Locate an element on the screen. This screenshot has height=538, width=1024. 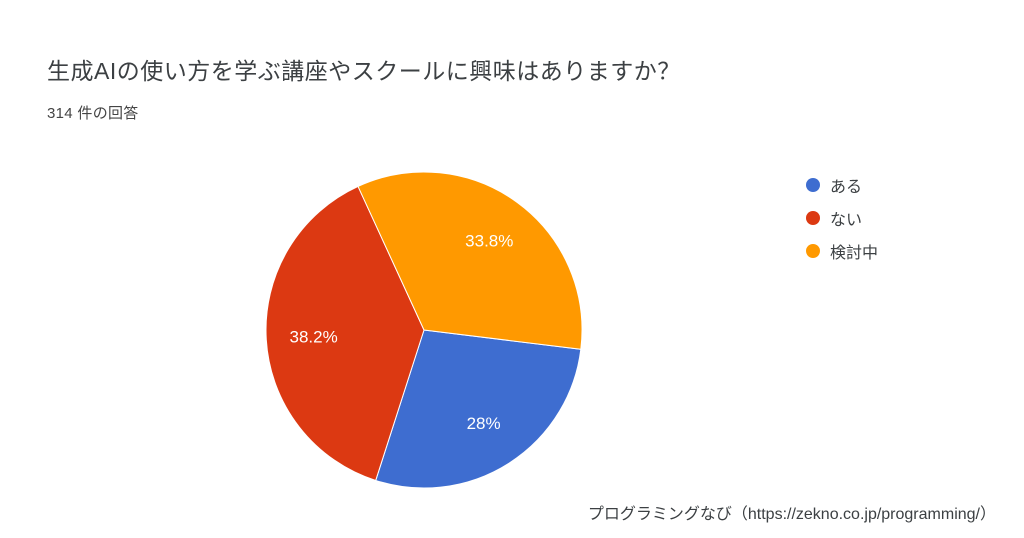
legend-label: ある is located at coordinates (846, 187).